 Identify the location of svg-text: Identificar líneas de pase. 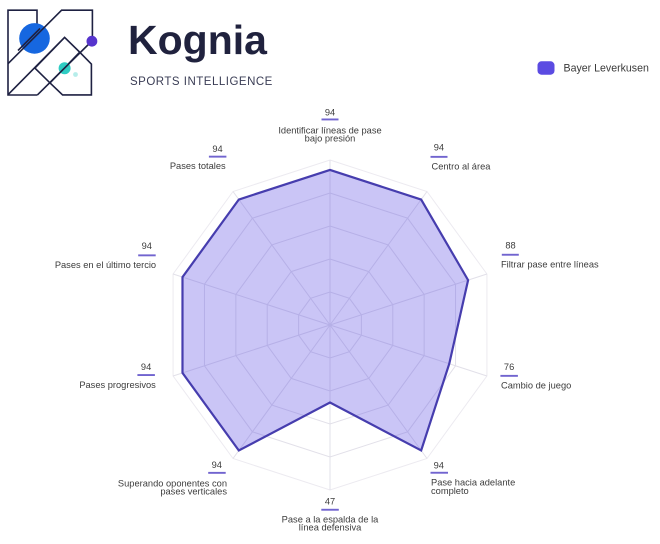
(329, 130).